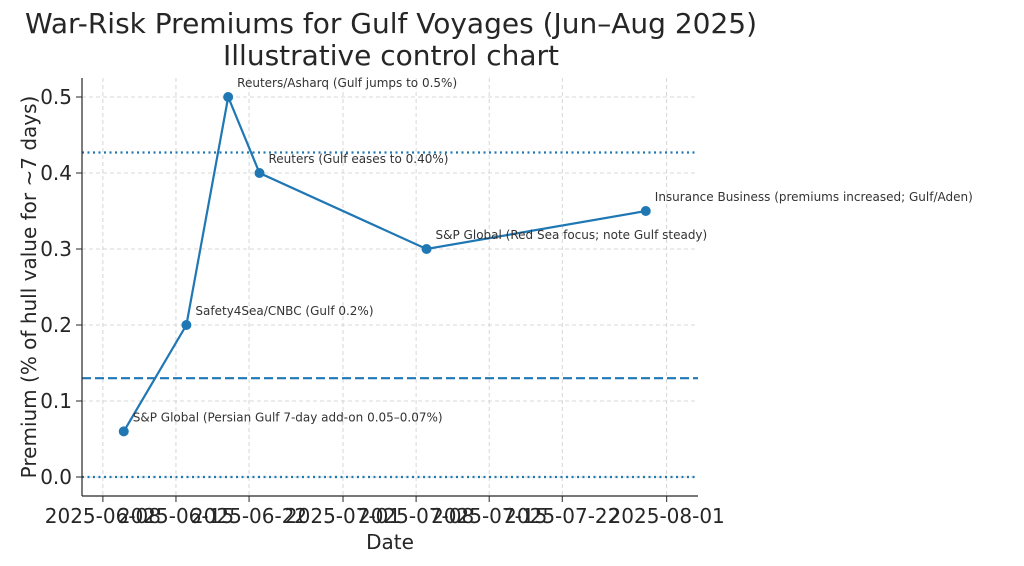 Image resolution: width=1024 pixels, height=566 pixels. Describe the element at coordinates (489, 516) in the screenshot. I see `x-tick-label: 2025-07-15` at that location.